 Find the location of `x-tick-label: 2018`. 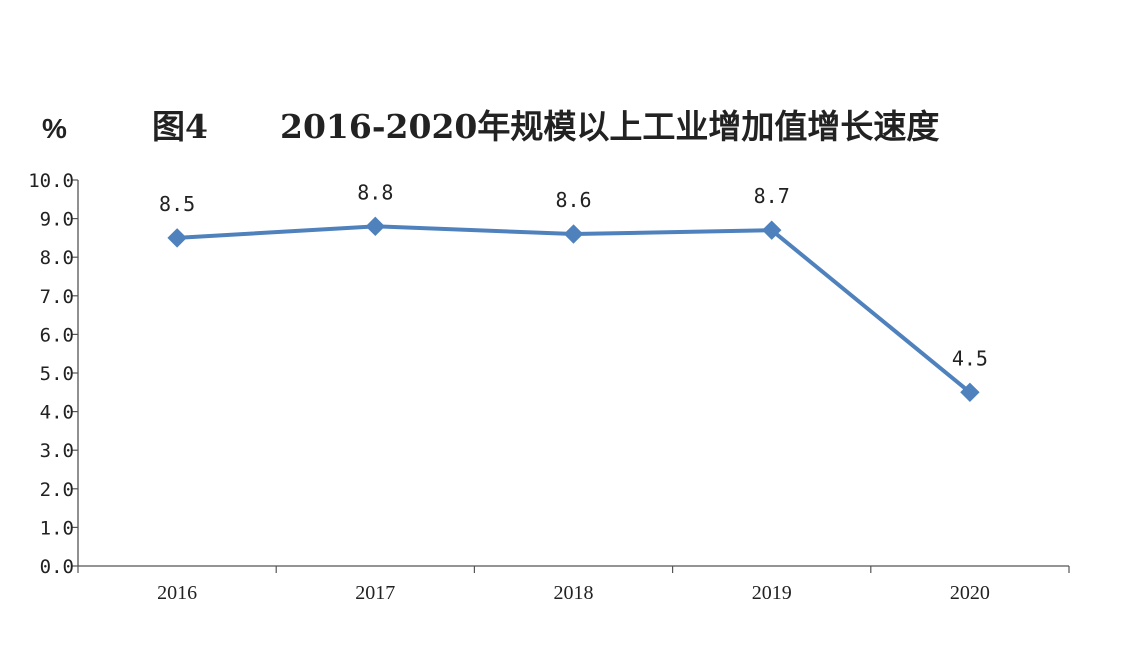

x-tick-label: 2018 is located at coordinates (574, 593).